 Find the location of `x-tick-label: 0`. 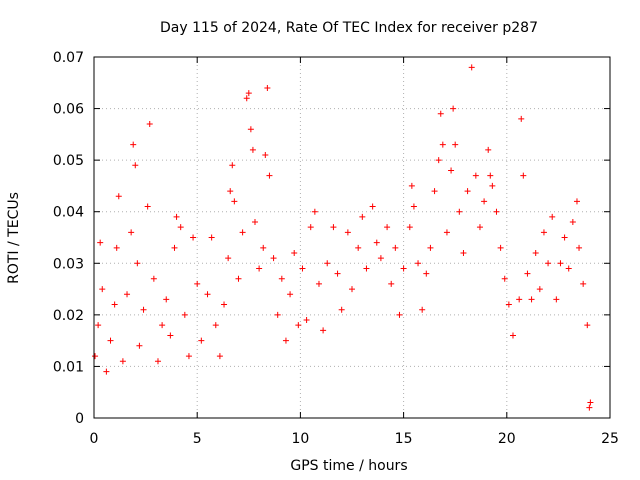

x-tick-label: 0 is located at coordinates (94, 439).